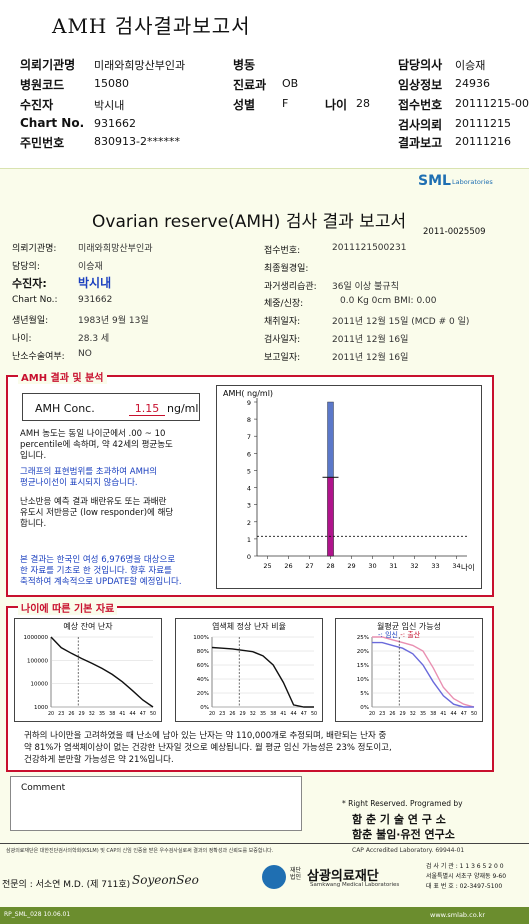 This screenshot has width=529, height=924. I want to click on institute-2: 함춘 불임·유전 연구소, so click(403, 834).